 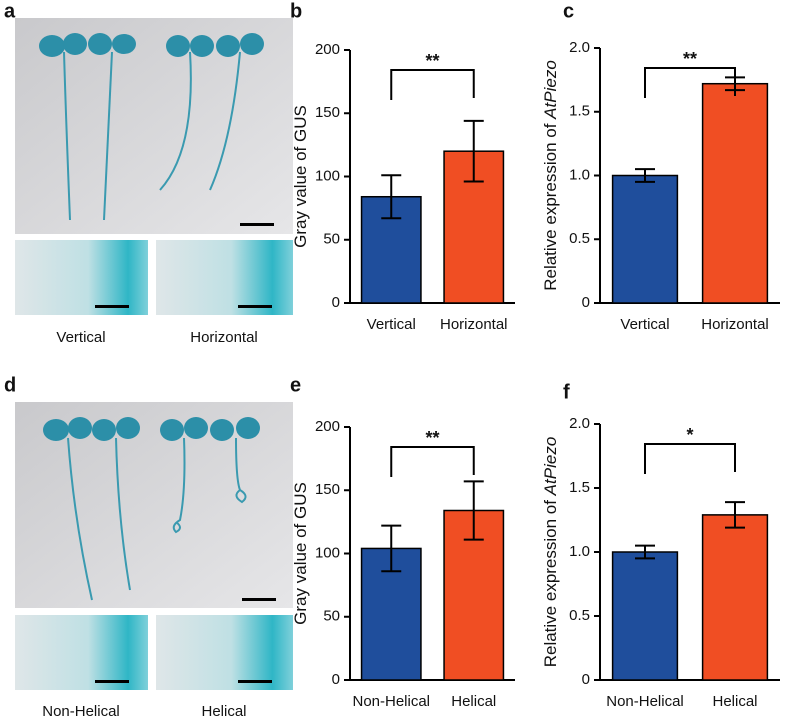 I want to click on panel-label: a, so click(x=10, y=11).